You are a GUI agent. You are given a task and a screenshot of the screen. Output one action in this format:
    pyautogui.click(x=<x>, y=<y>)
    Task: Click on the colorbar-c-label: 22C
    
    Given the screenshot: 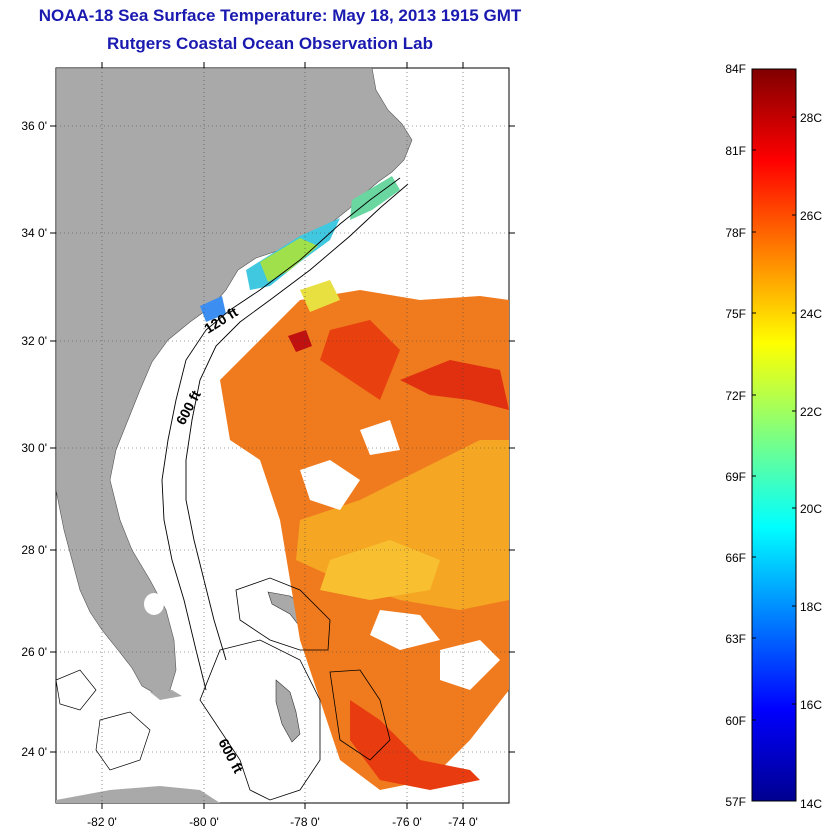 What is the action you would take?
    pyautogui.click(x=811, y=412)
    